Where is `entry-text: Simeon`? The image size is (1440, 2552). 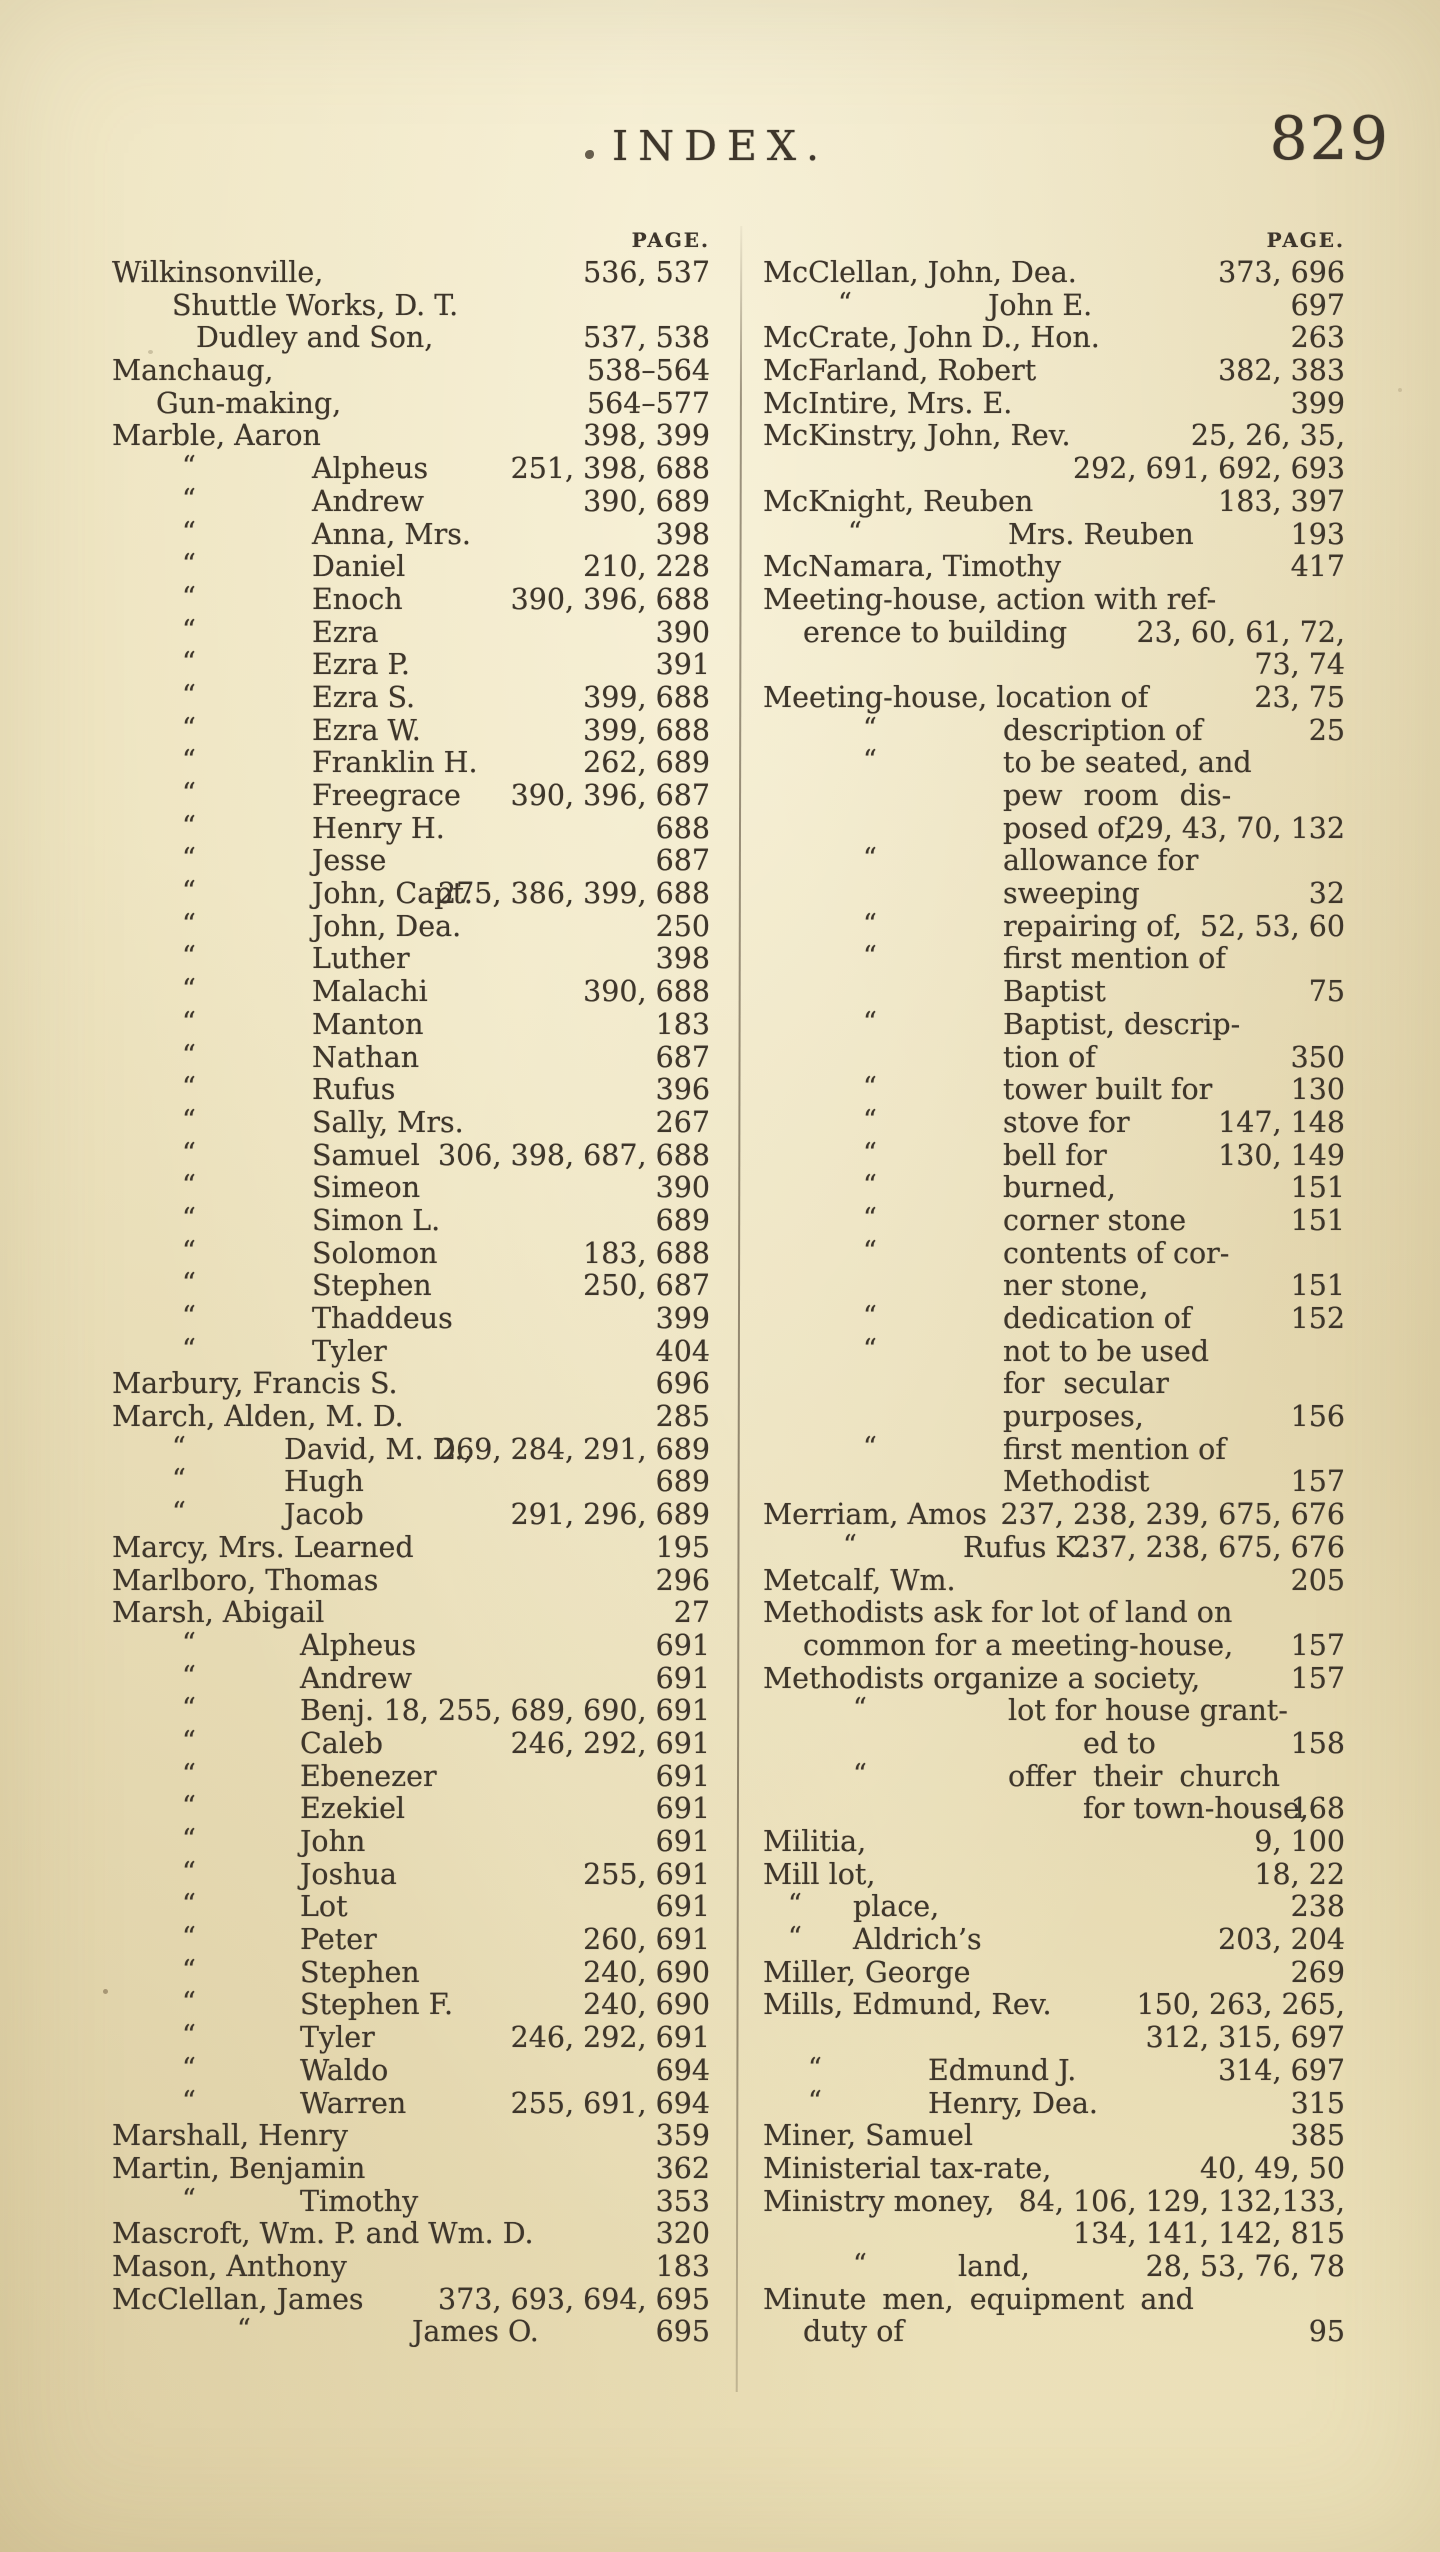 entry-text: Simeon is located at coordinates (366, 1188).